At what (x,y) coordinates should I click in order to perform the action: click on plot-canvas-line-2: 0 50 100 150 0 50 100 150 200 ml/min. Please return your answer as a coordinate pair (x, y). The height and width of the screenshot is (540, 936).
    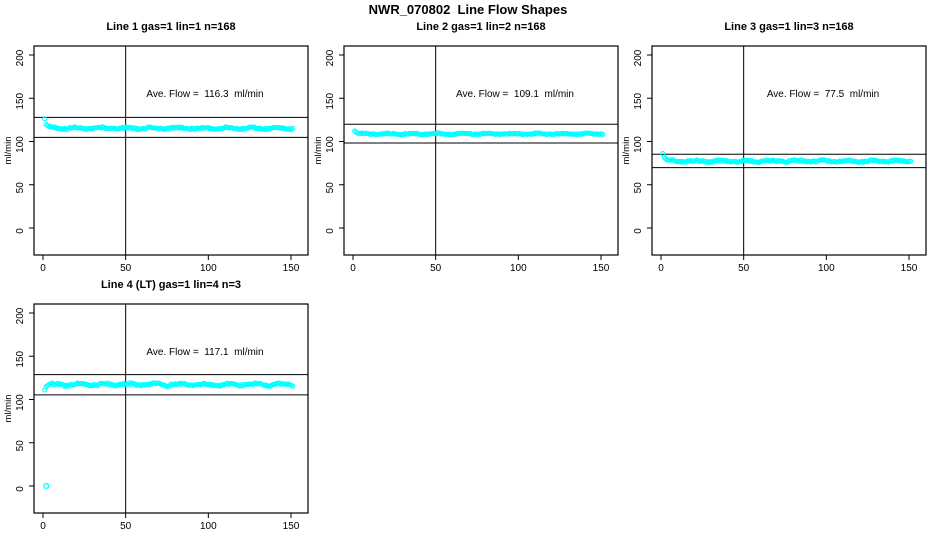
    Looking at the image, I should click on (466, 159).